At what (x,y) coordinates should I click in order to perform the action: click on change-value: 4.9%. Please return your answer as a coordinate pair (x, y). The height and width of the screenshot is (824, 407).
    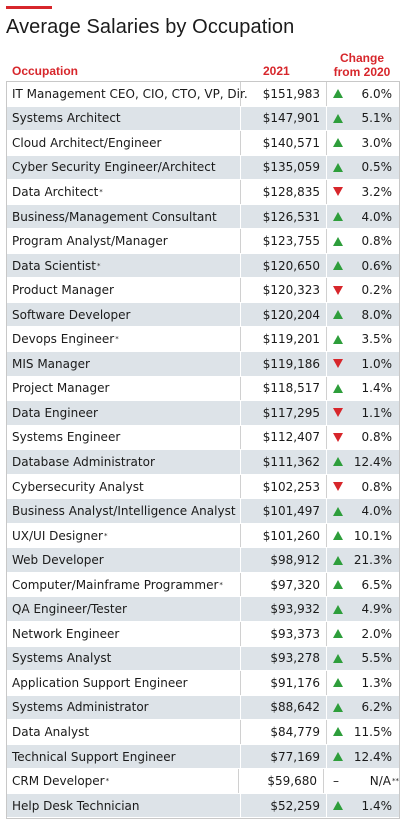
    Looking at the image, I should click on (377, 609).